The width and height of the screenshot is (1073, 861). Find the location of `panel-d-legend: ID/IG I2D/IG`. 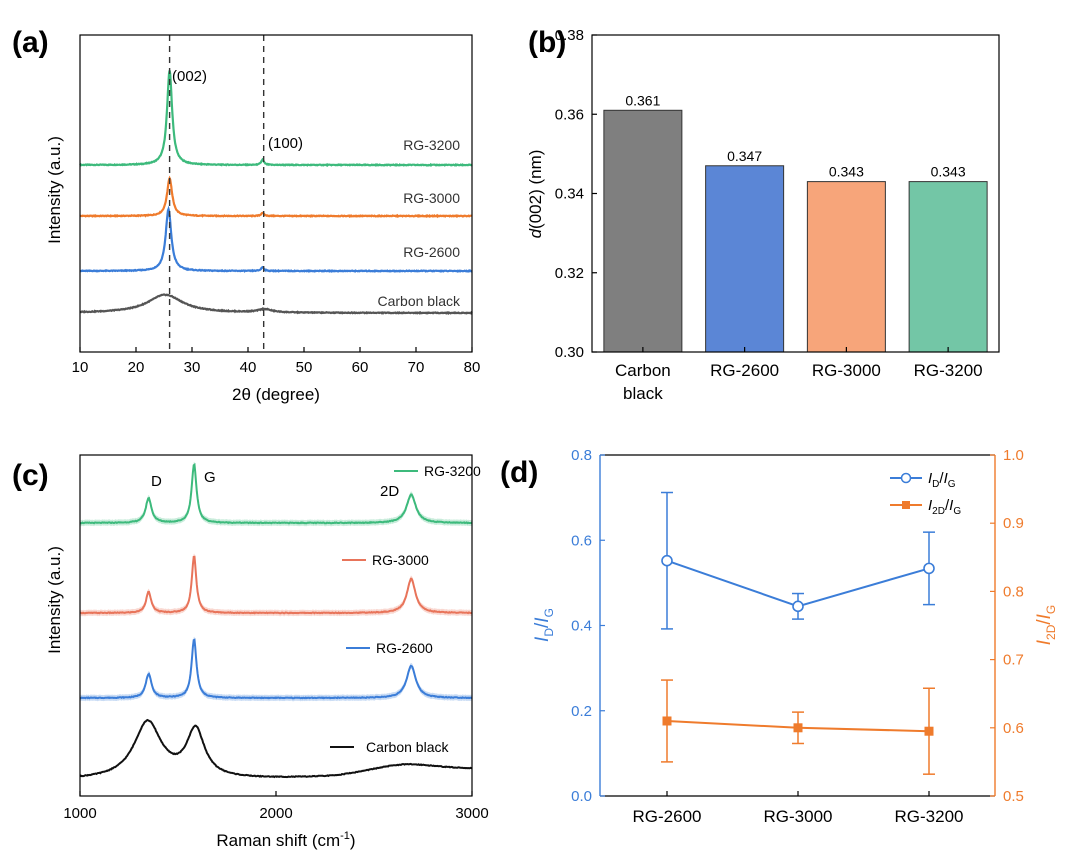

panel-d-legend: ID/IG I2D/IG is located at coordinates (925, 493).